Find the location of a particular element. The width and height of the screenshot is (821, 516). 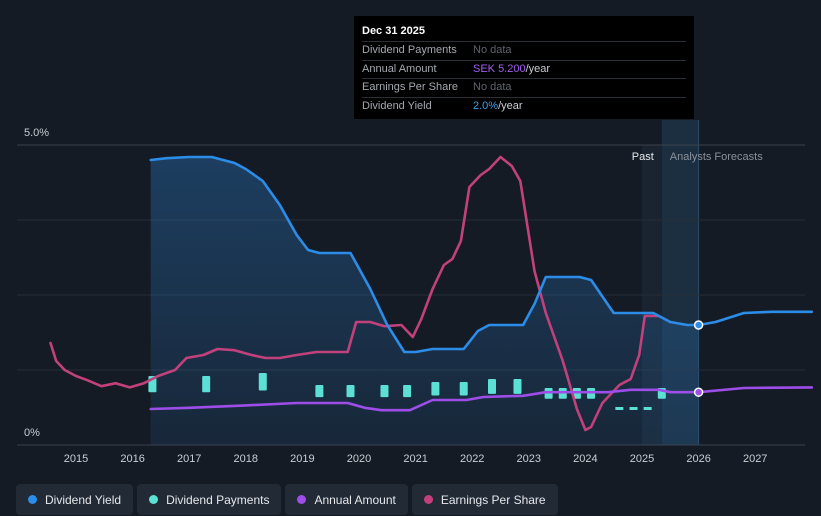

legend-dividend-yield: Dividend Yield is located at coordinates (75, 499).